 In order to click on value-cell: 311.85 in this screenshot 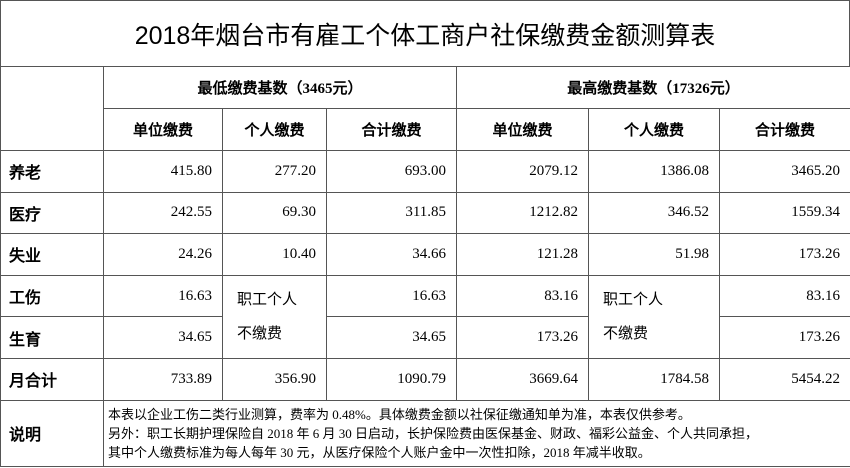, I will do `click(391, 213)`.